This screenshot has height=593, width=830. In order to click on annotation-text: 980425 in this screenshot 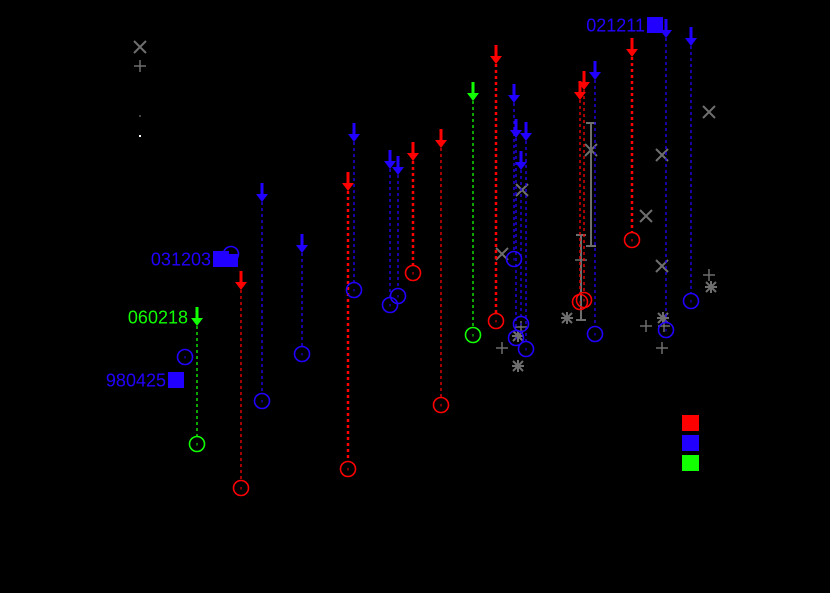, I will do `click(136, 381)`.